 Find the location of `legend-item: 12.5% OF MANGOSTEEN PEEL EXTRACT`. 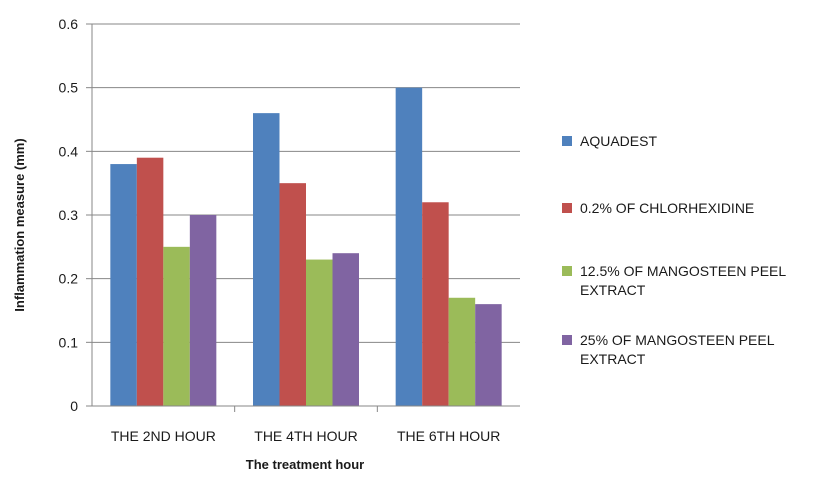

legend-item: 12.5% OF MANGOSTEEN PEEL EXTRACT is located at coordinates (696, 281).